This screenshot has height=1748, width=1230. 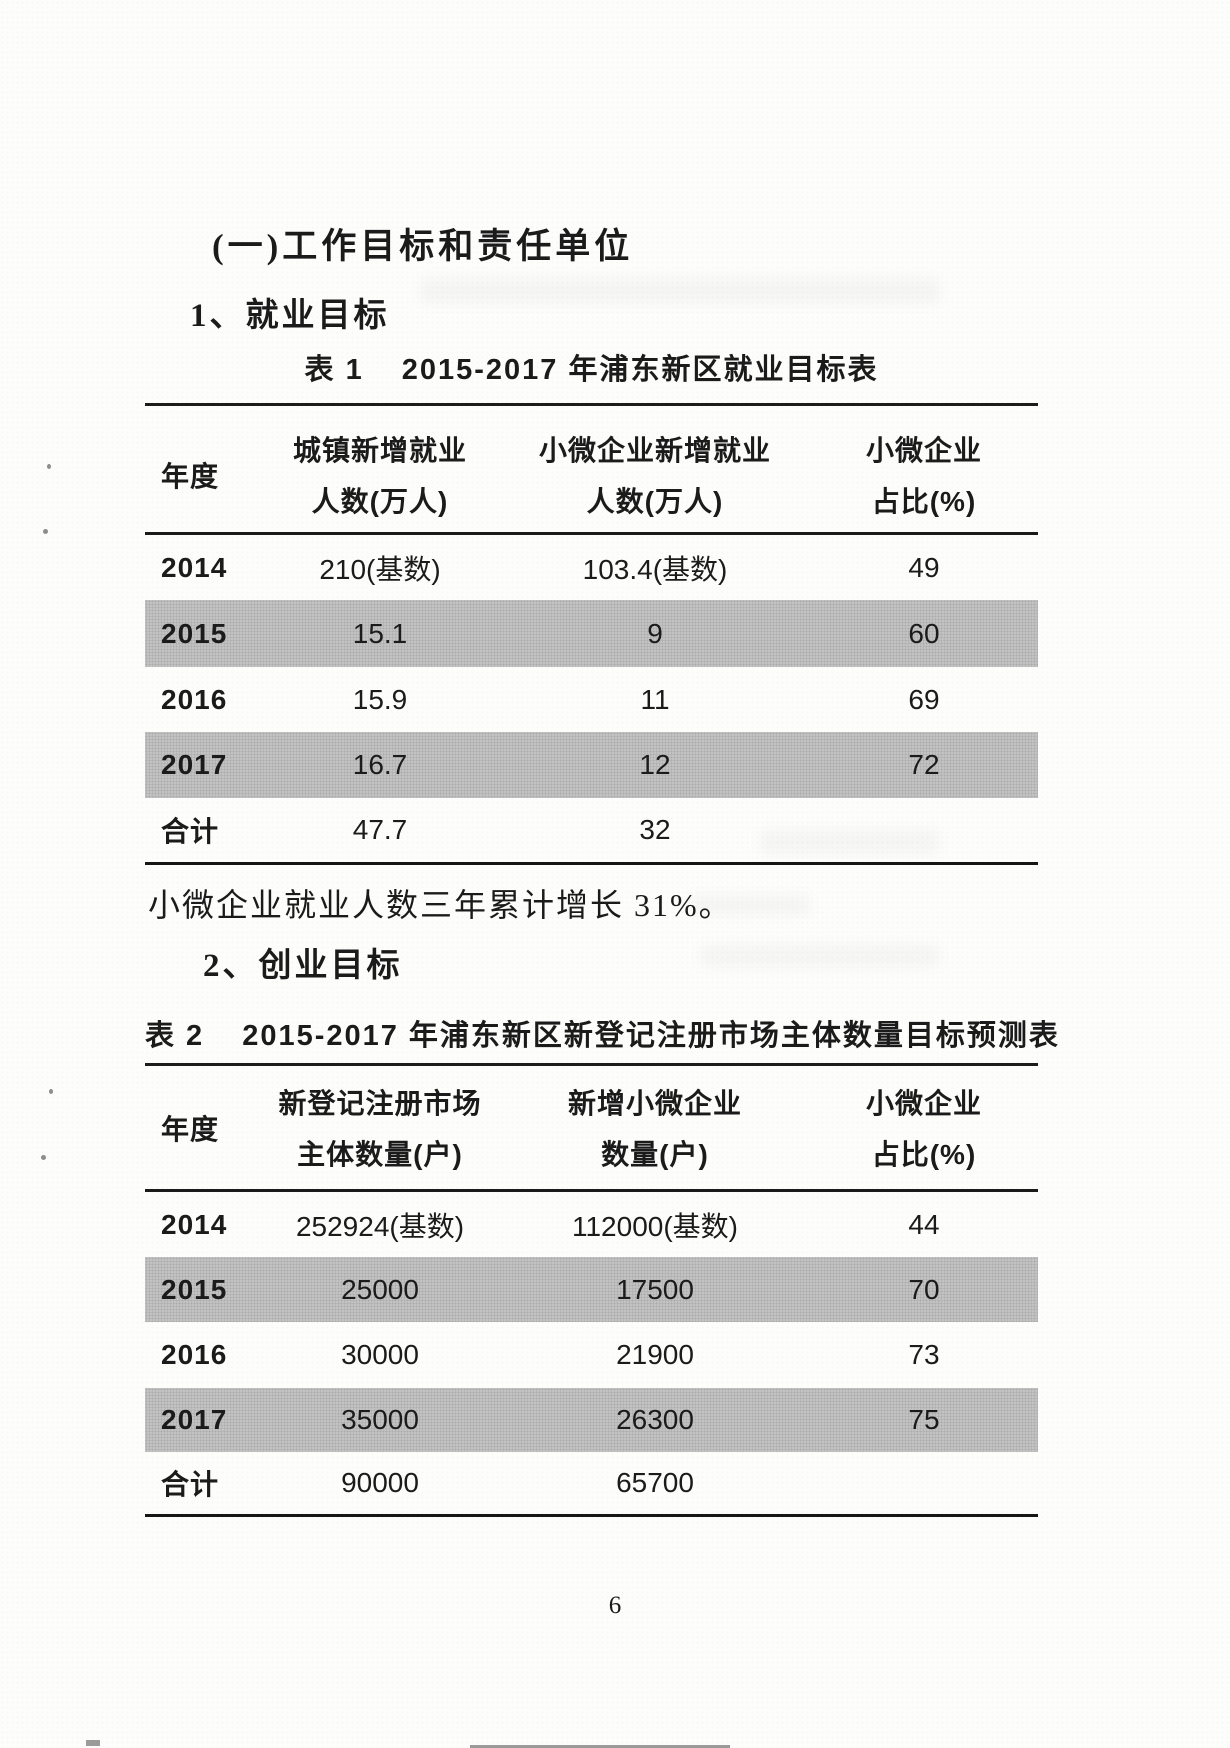 What do you see at coordinates (924, 1224) in the screenshot?
I see `value-cell: 44` at bounding box center [924, 1224].